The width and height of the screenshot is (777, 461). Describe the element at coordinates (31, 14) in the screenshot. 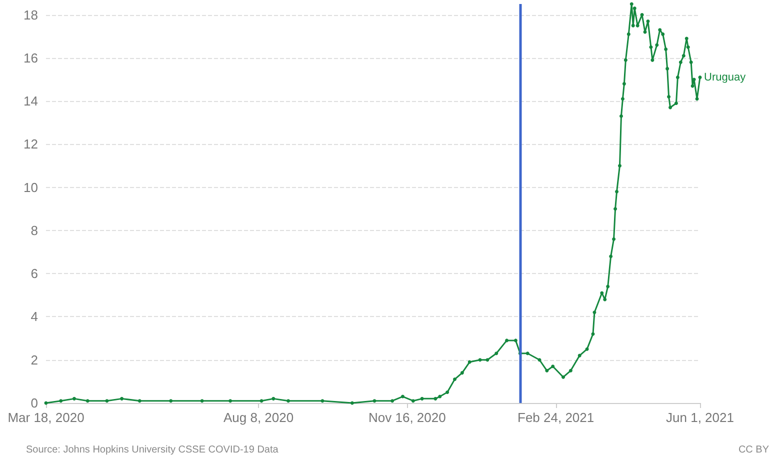

I see `y-tick-label: 18` at that location.